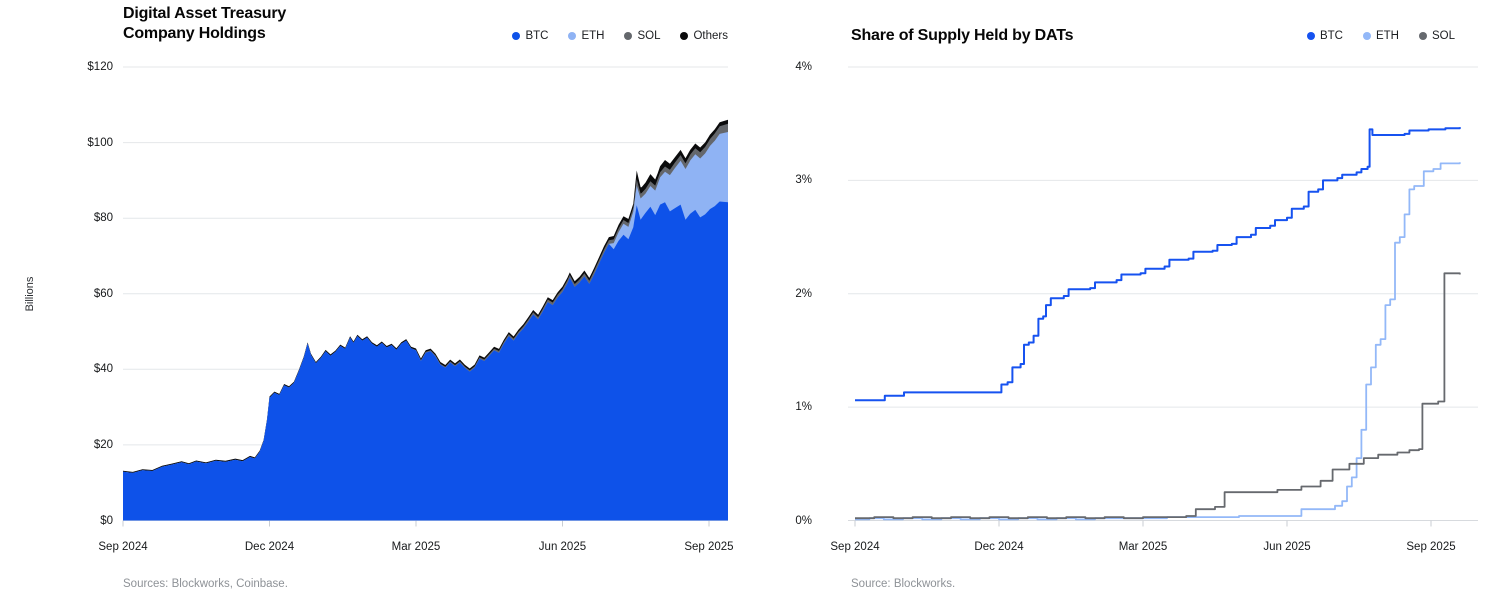  I want to click on y-axis-tick-label: $40, so click(103, 369).